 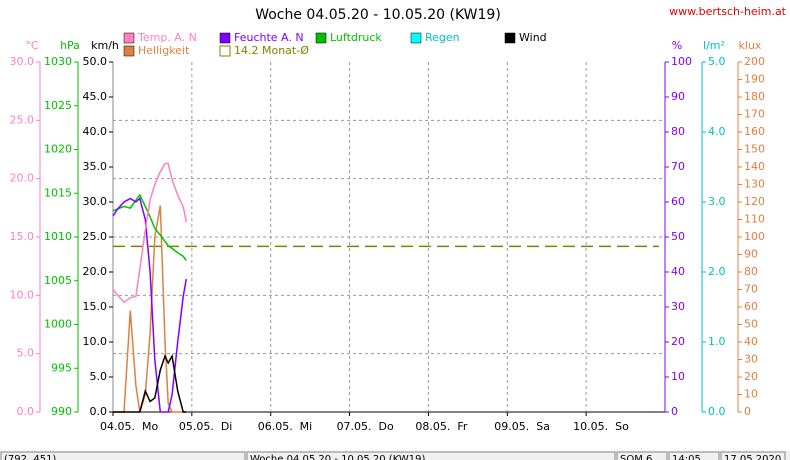 What do you see at coordinates (717, 341) in the screenshot?
I see `y-tick-label: 1.0` at bounding box center [717, 341].